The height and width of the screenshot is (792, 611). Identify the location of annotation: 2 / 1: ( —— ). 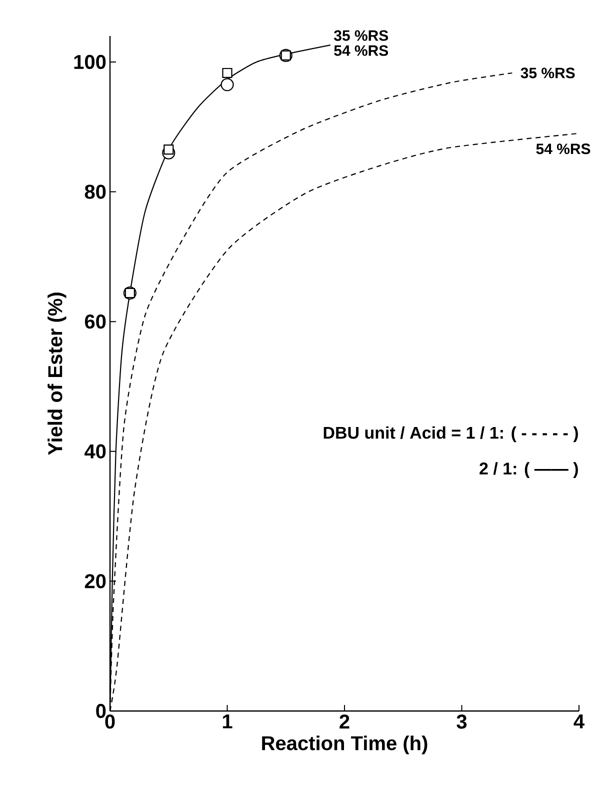
(529, 470).